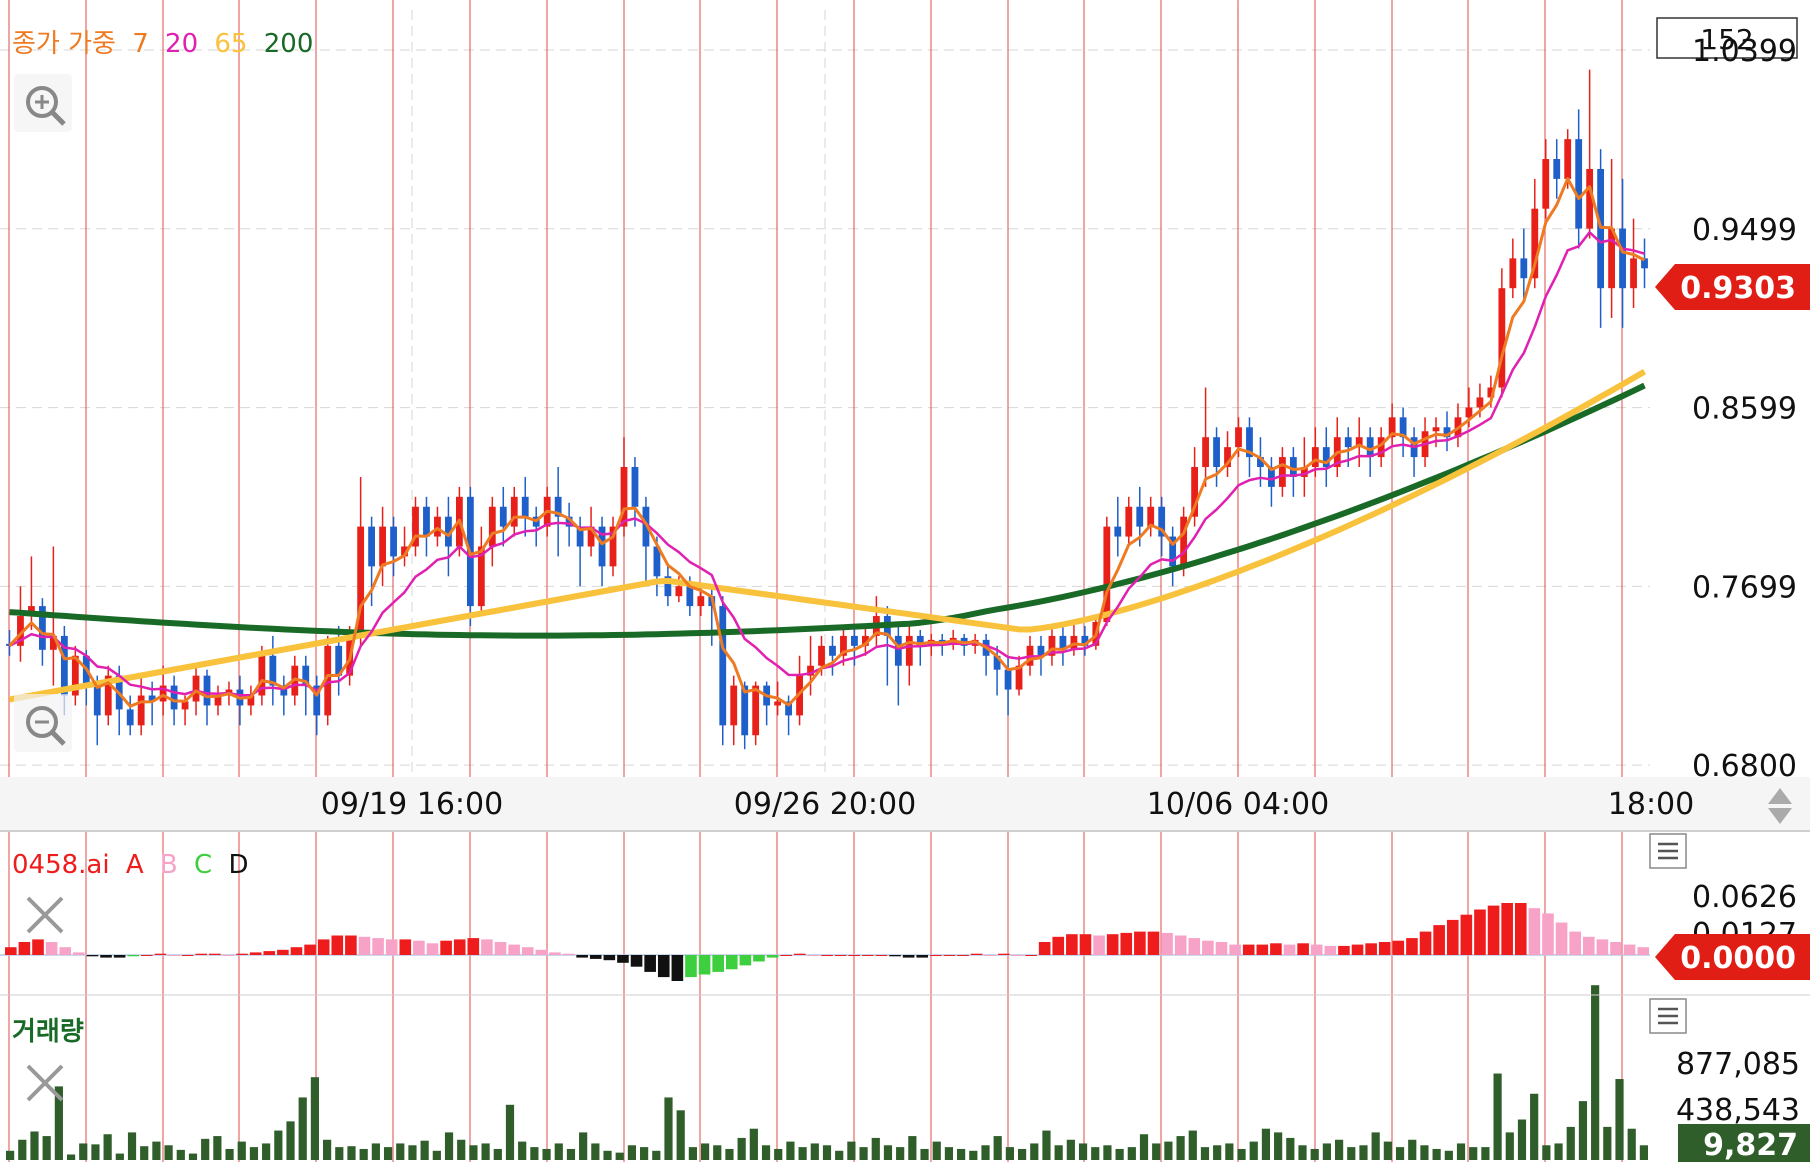  I want to click on legend-d: D, so click(238, 865).